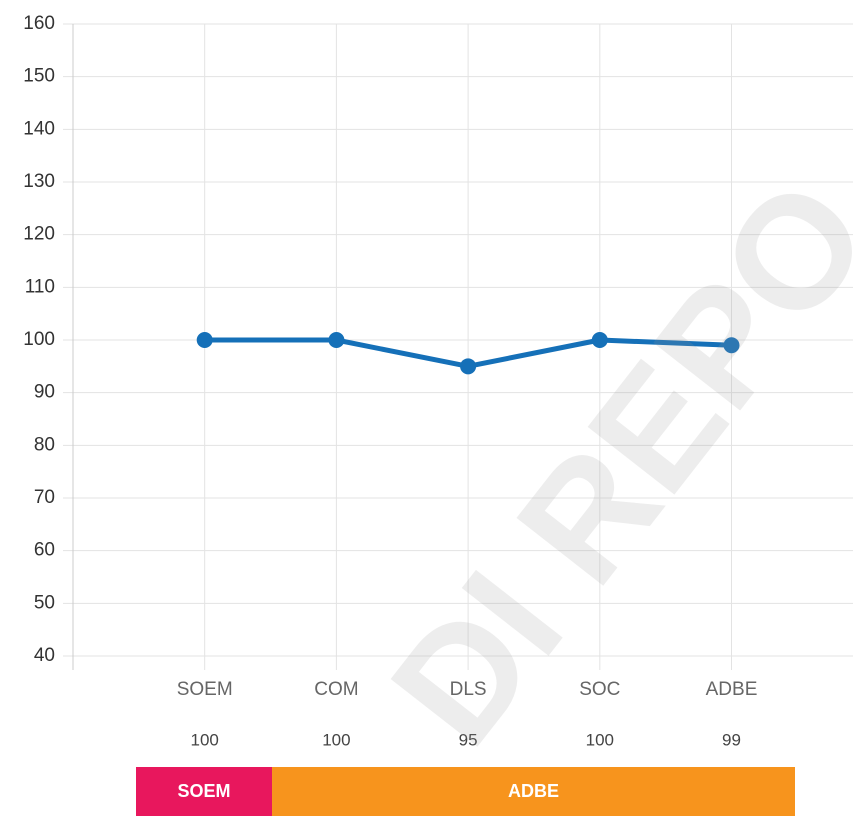 The width and height of the screenshot is (853, 816). I want to click on status-segment: ADBE, so click(533, 791).